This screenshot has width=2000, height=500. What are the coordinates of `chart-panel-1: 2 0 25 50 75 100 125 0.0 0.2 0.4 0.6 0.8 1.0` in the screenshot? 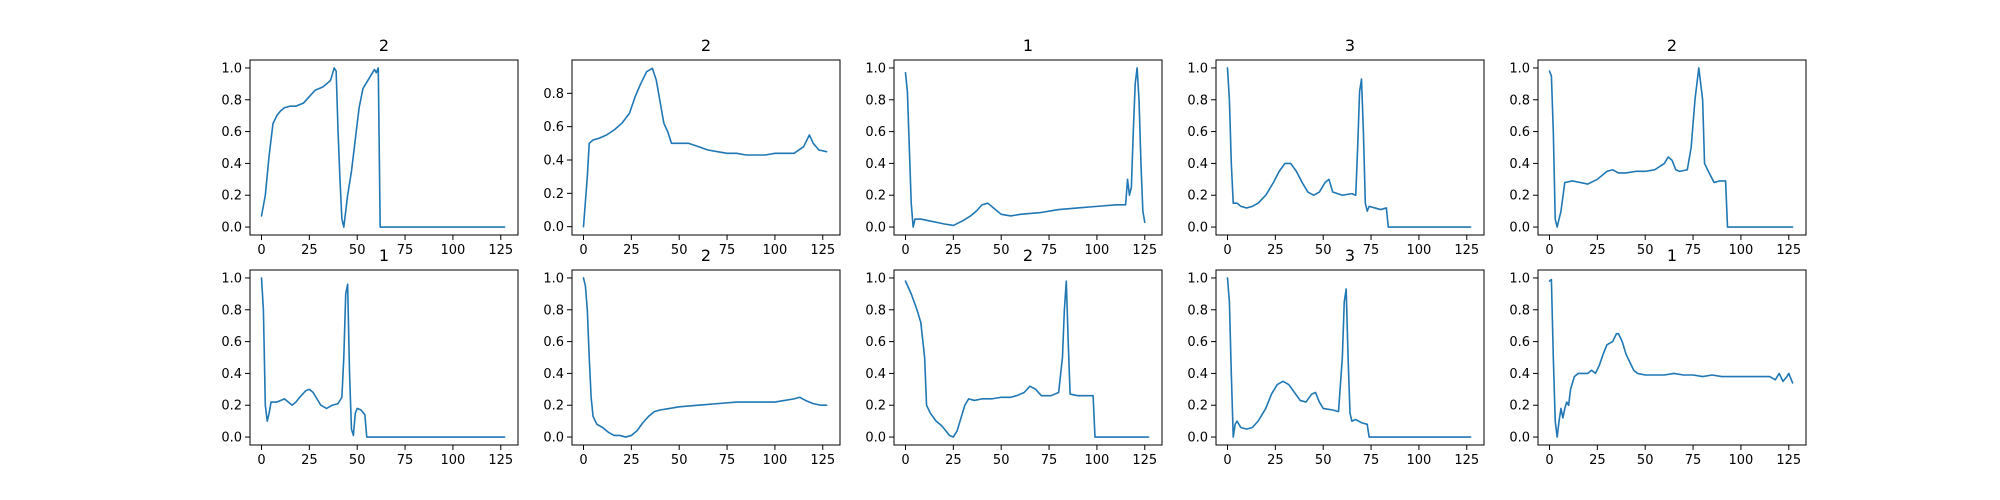 It's located at (370, 147).